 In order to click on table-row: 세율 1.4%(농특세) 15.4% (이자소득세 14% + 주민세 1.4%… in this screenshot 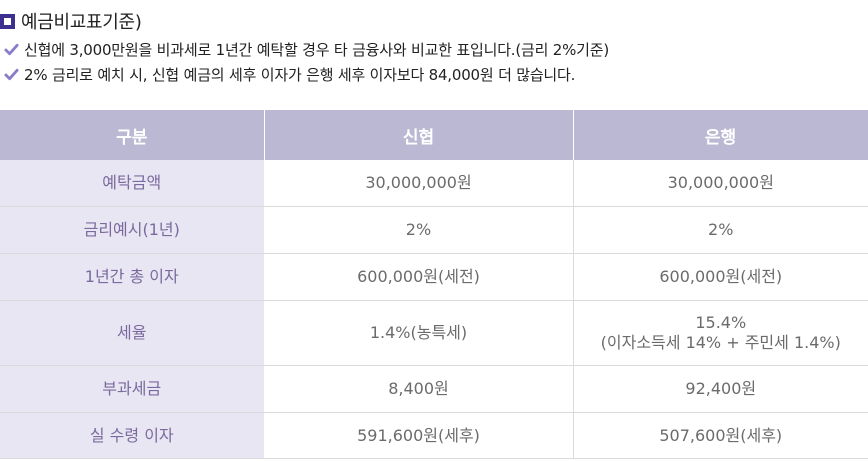, I will do `click(434, 333)`.